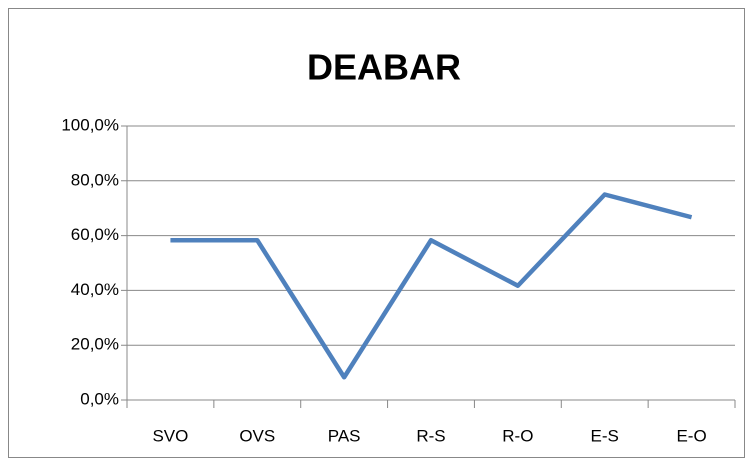  What do you see at coordinates (95, 289) in the screenshot?
I see `y-tick-label: 40,0%` at bounding box center [95, 289].